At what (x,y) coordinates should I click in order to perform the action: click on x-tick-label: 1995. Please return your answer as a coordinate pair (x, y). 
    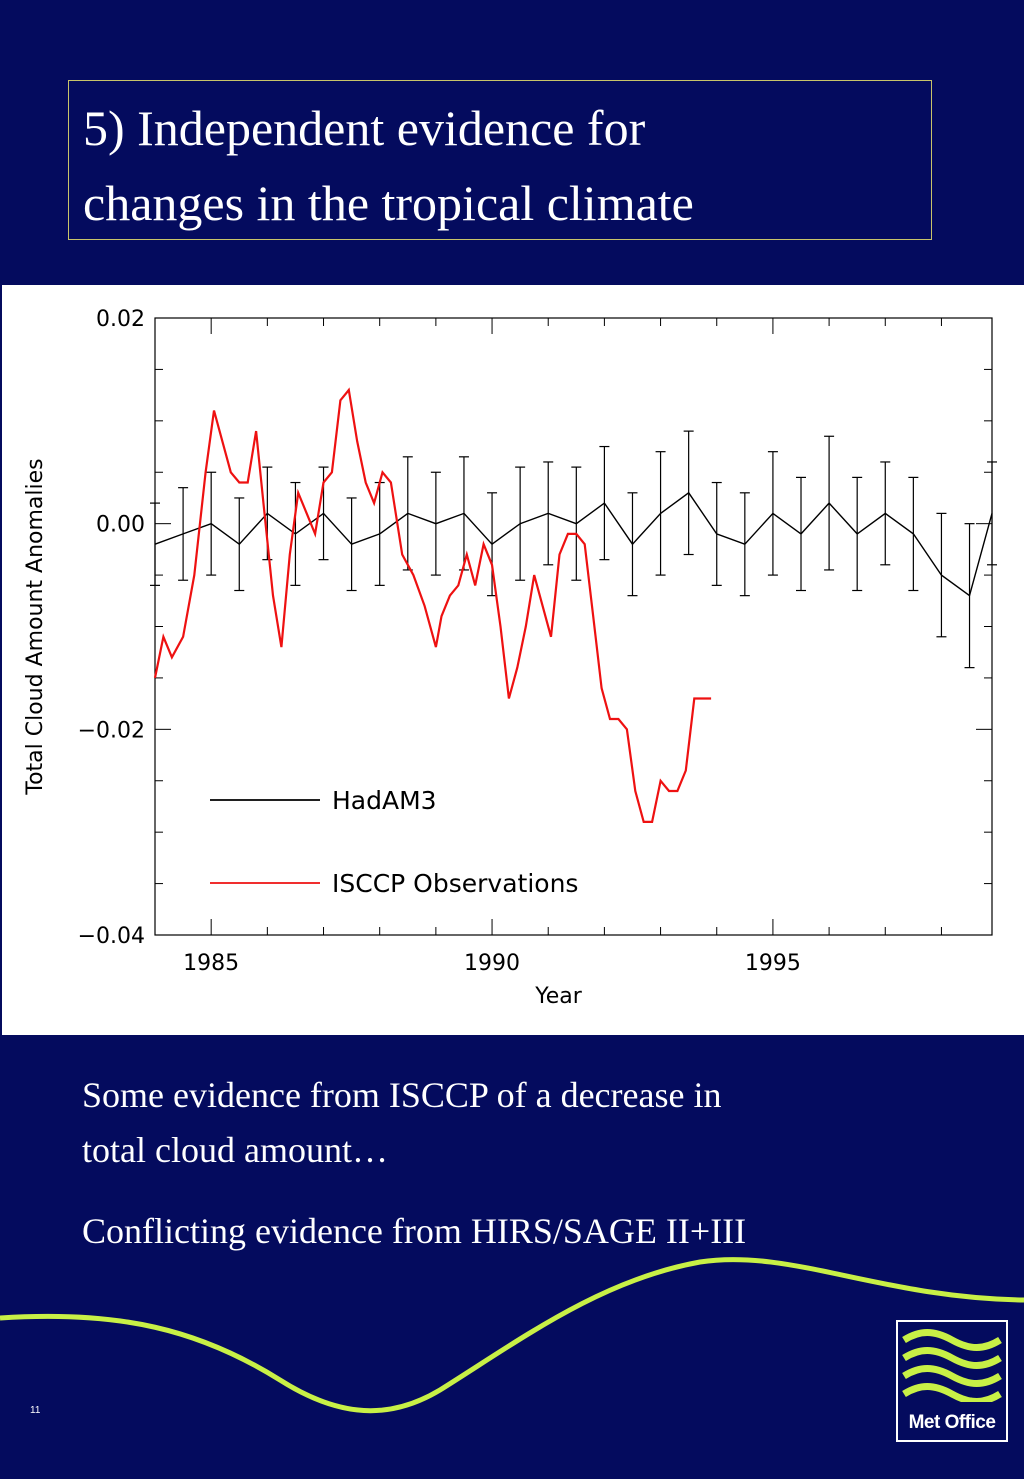
    Looking at the image, I should click on (773, 963).